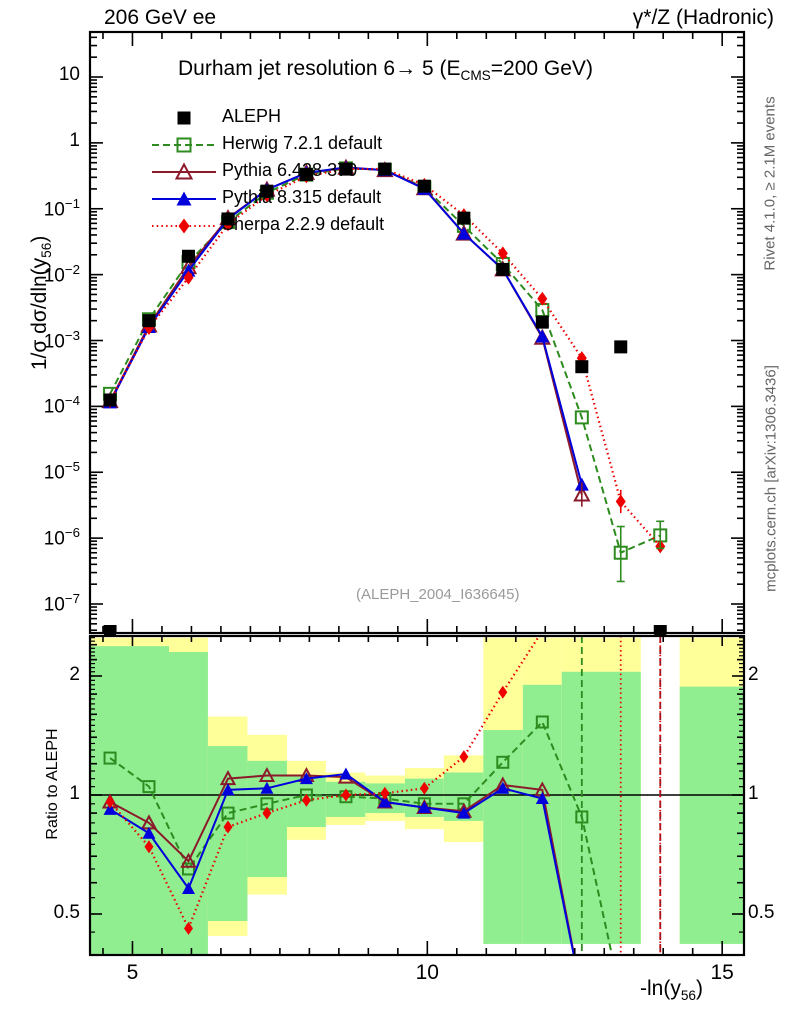 The height and width of the screenshot is (1024, 786). What do you see at coordinates (302, 197) in the screenshot?
I see `legend-label: Pythia 8.315 default` at bounding box center [302, 197].